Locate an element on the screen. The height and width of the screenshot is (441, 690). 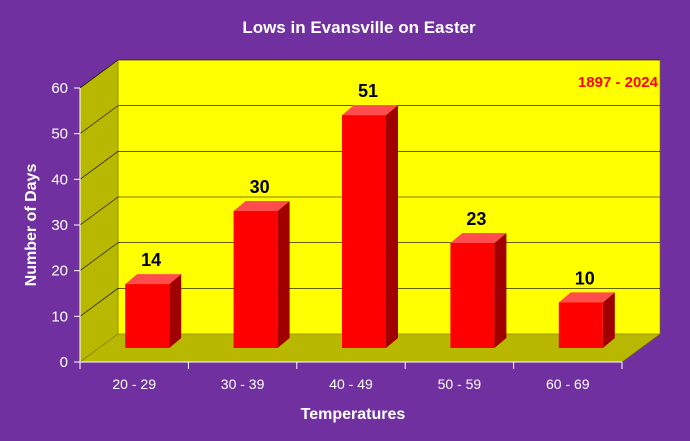
data-label: 23 is located at coordinates (476, 219).